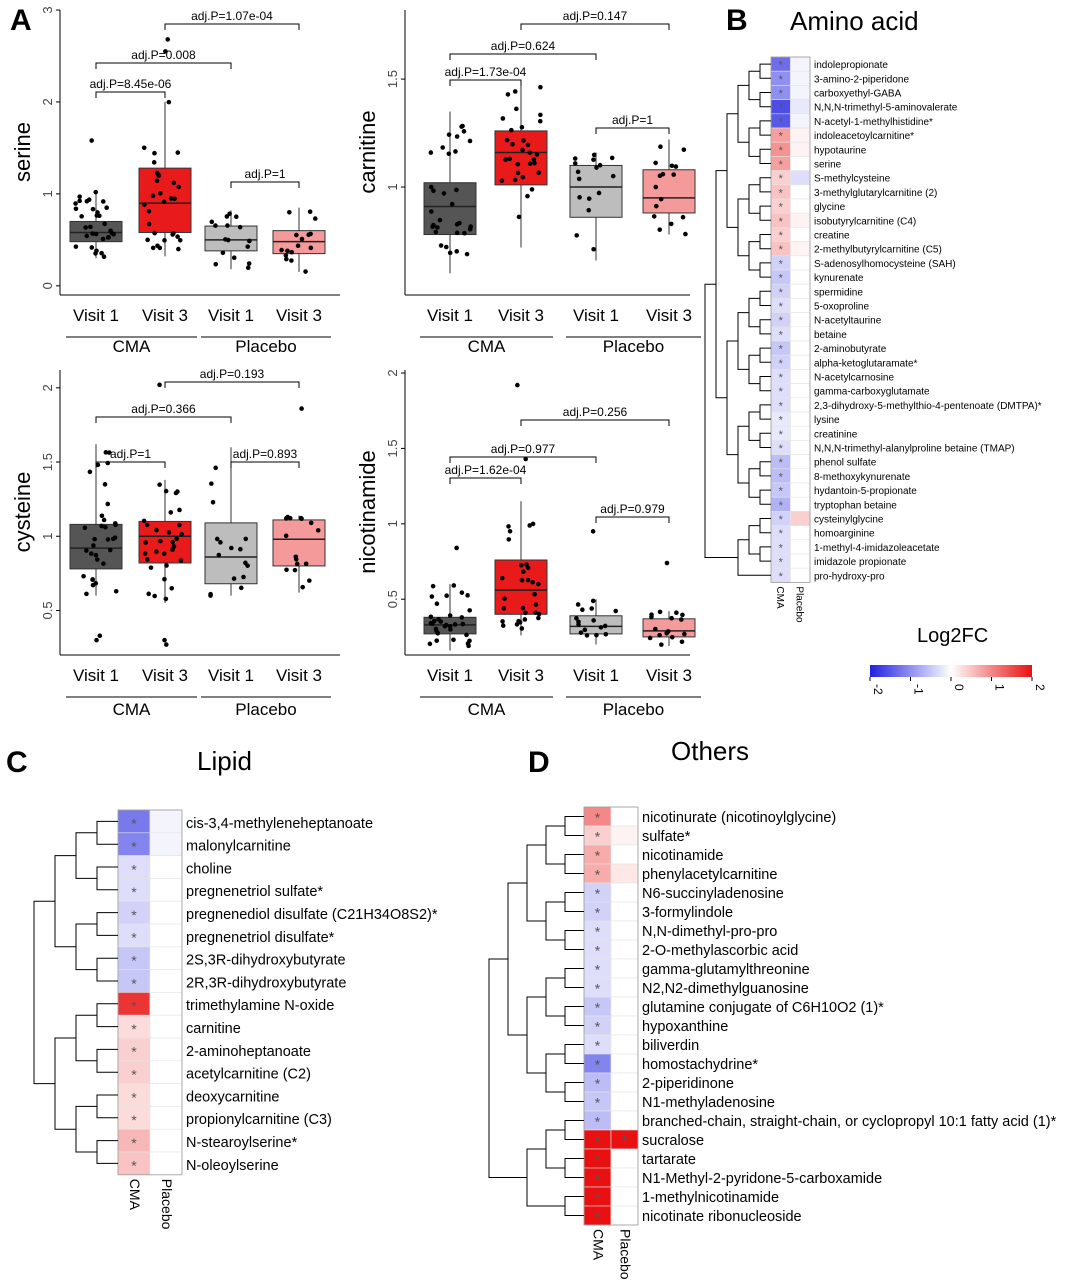 The width and height of the screenshot is (1073, 1280). Describe the element at coordinates (265, 346) in the screenshot. I see `group-label: Placebo` at that location.